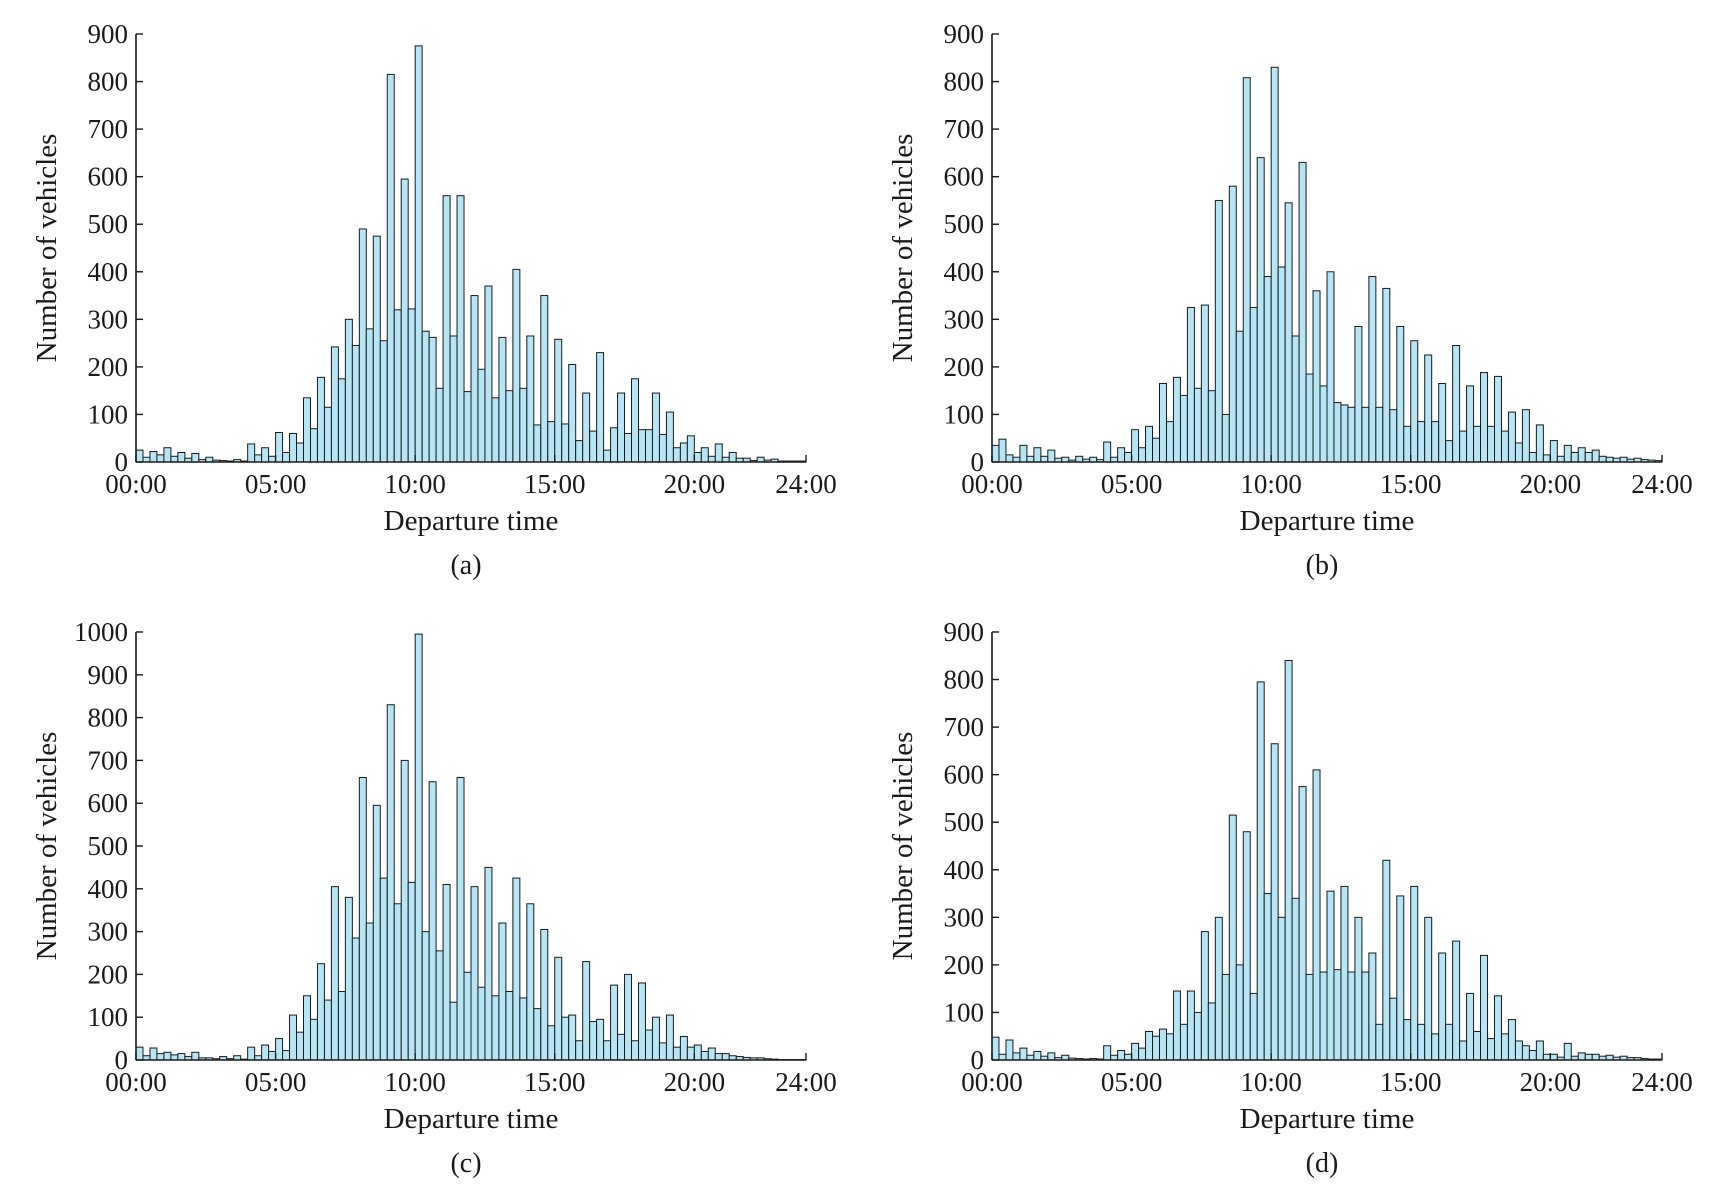  I want to click on y-tick-label: 500, so click(964, 224).